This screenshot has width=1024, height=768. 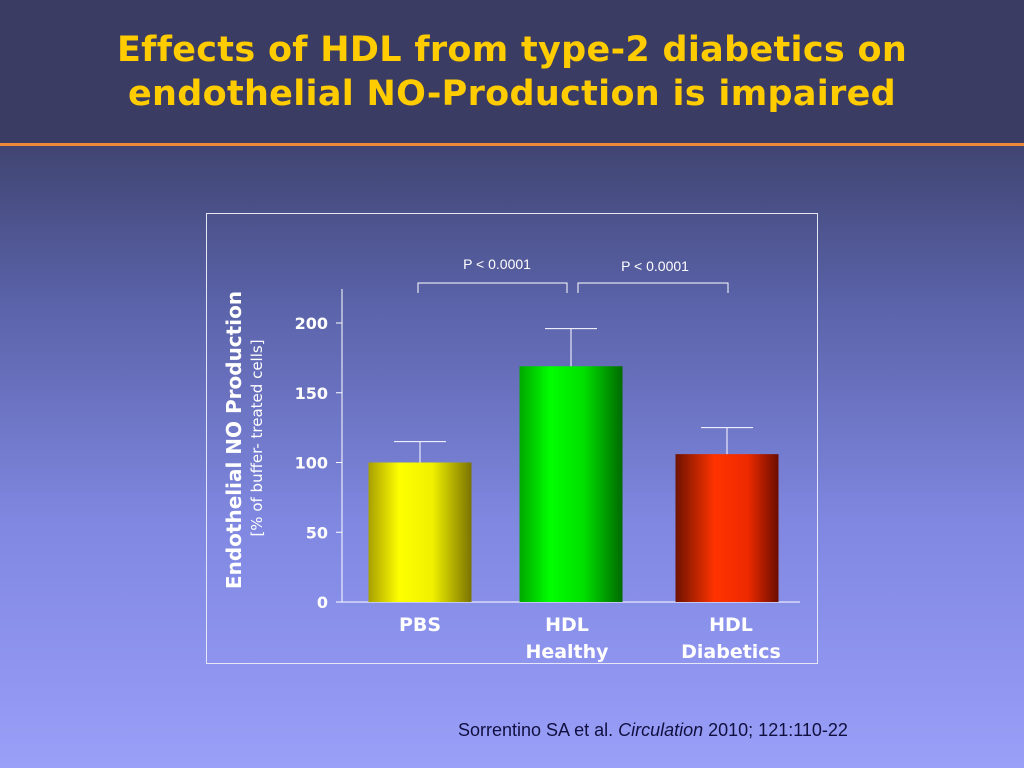 I want to click on x-tick-label: HDL Diabetics, so click(x=731, y=638).